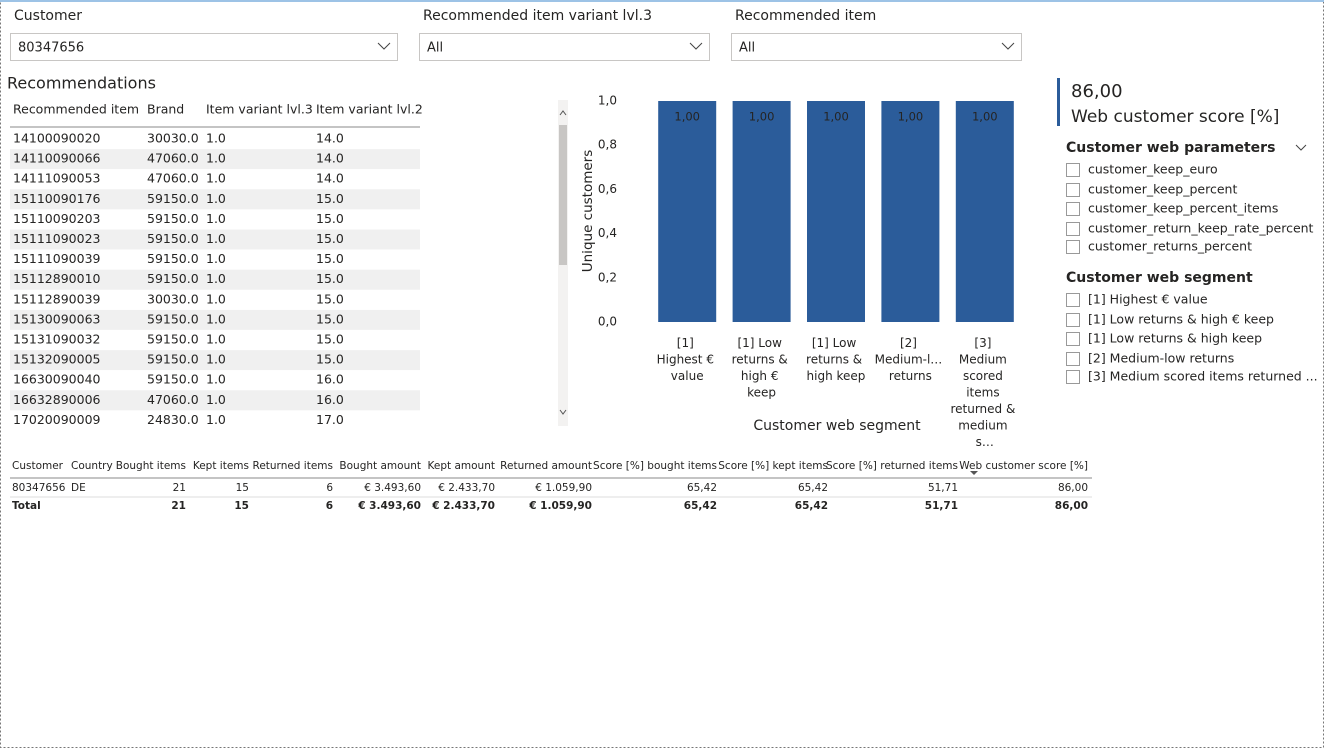  What do you see at coordinates (56, 238) in the screenshot?
I see `cell: 15111090023` at bounding box center [56, 238].